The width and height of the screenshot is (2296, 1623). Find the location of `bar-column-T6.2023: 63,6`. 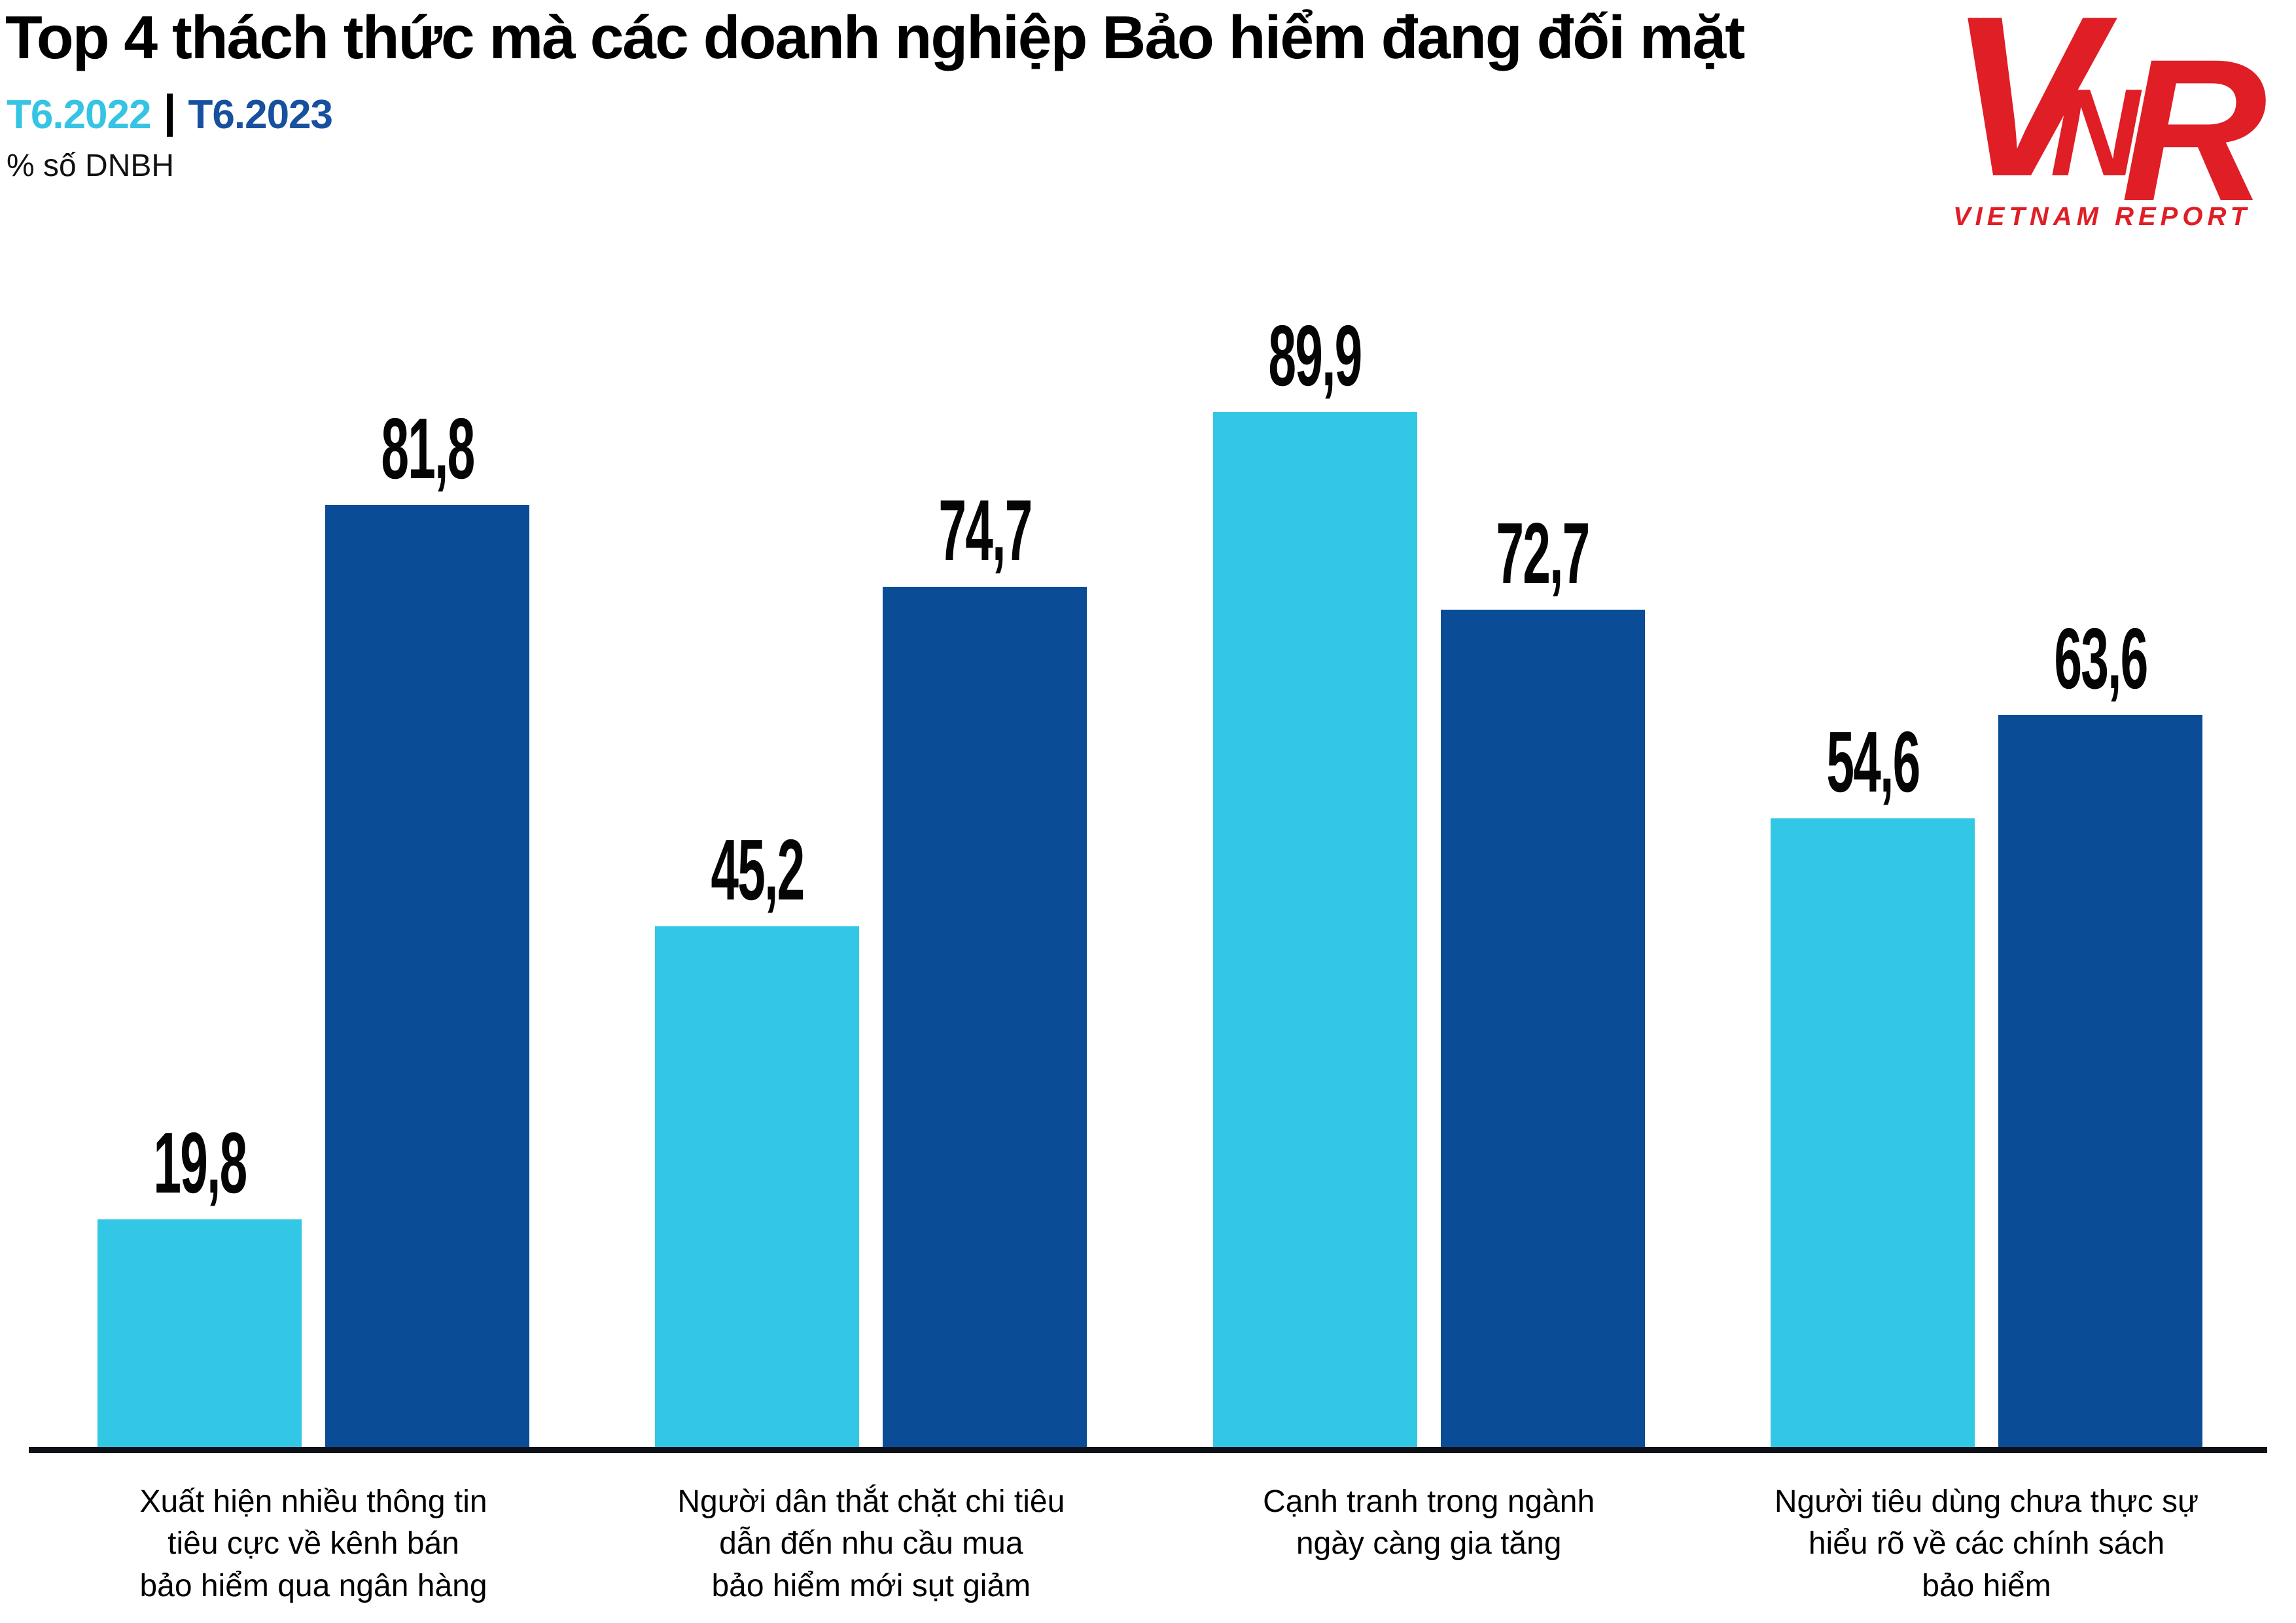

bar-column-T6.2023: 63,6 is located at coordinates (2100, 1029).